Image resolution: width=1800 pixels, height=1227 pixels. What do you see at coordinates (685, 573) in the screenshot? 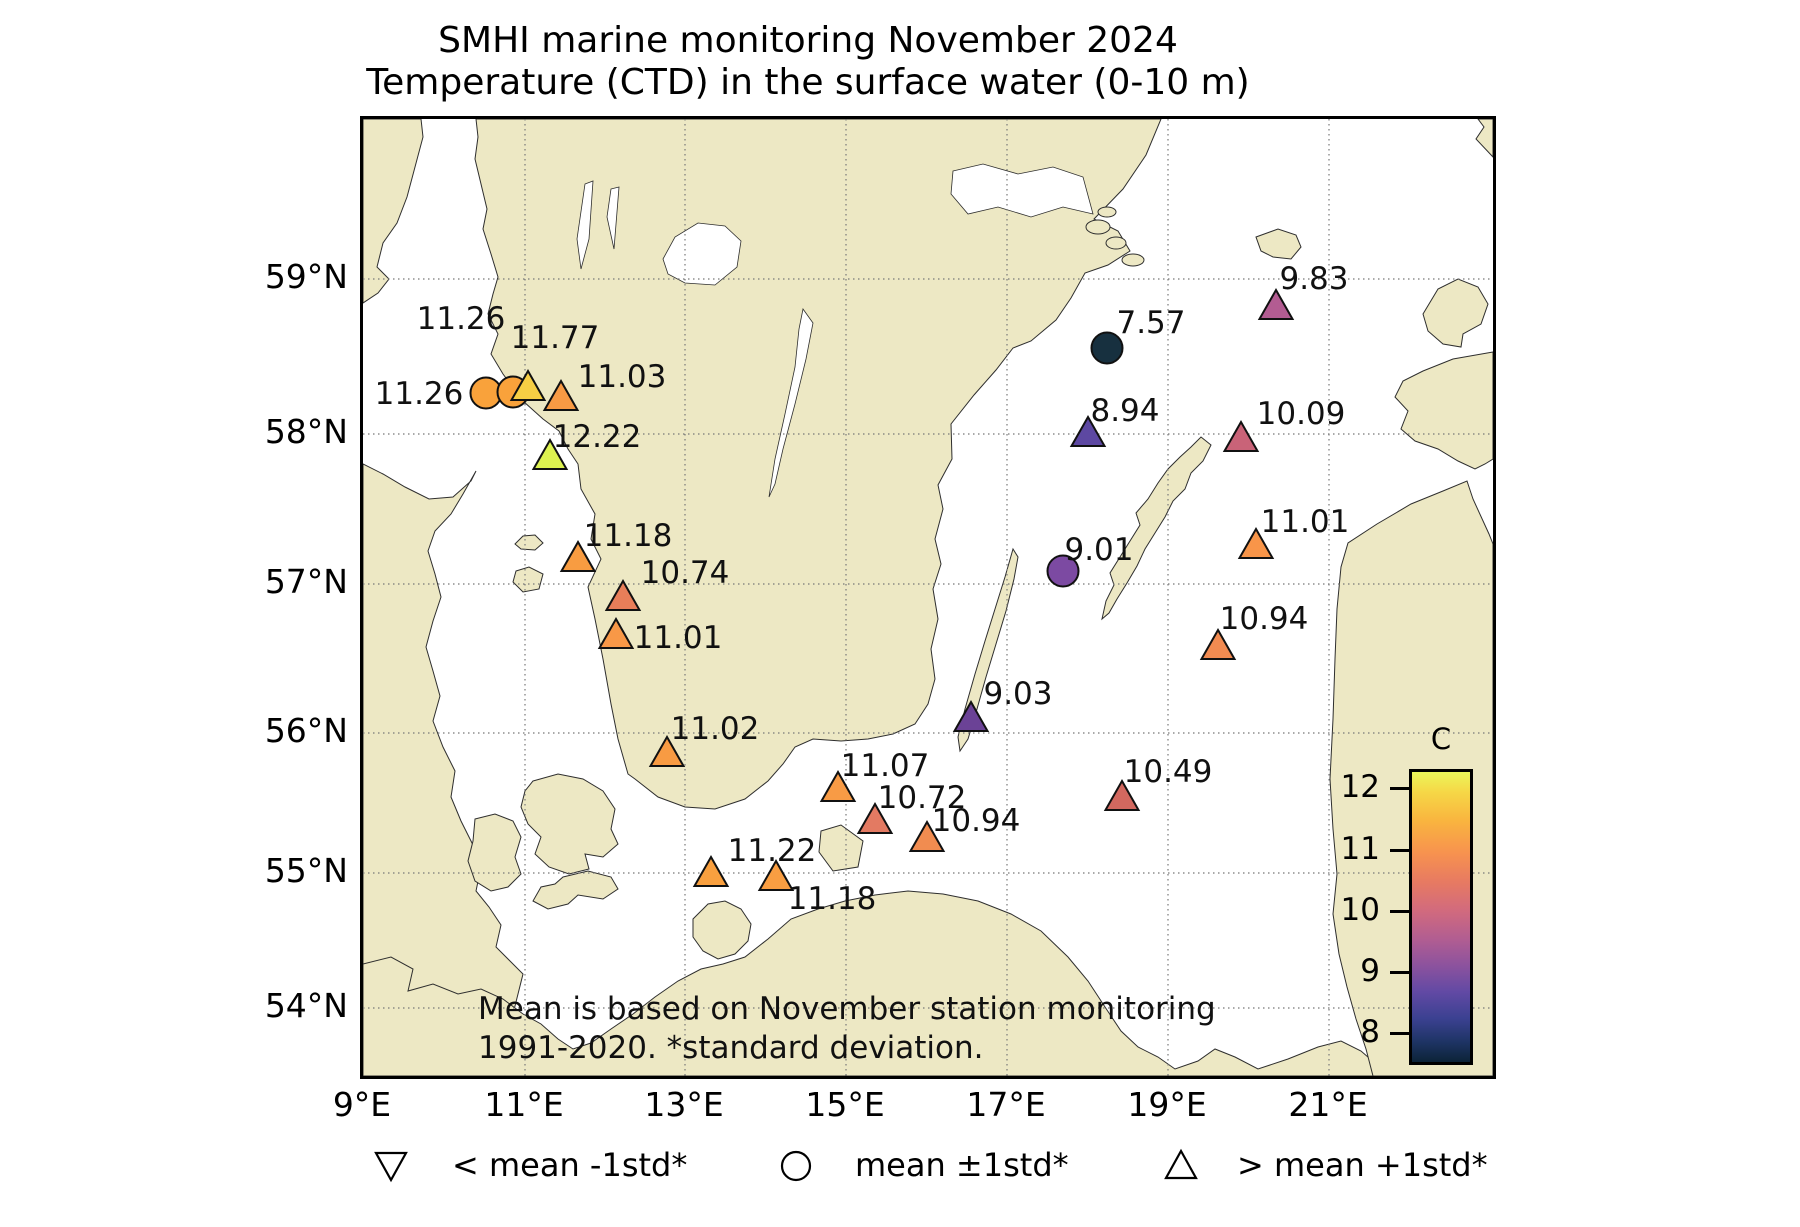
I see `station-value-label: 10.74` at bounding box center [685, 573].